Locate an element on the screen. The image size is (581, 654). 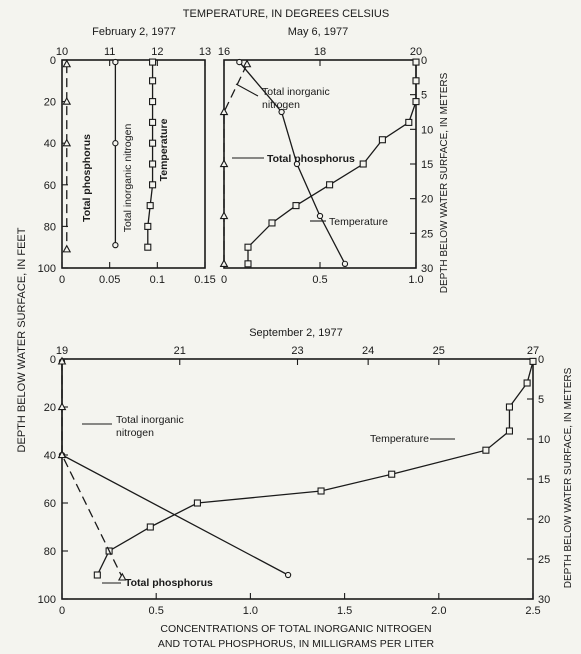
top-axis-title: TEMPERATURE, IN DEGREES CELSIUS is located at coordinates (286, 14).